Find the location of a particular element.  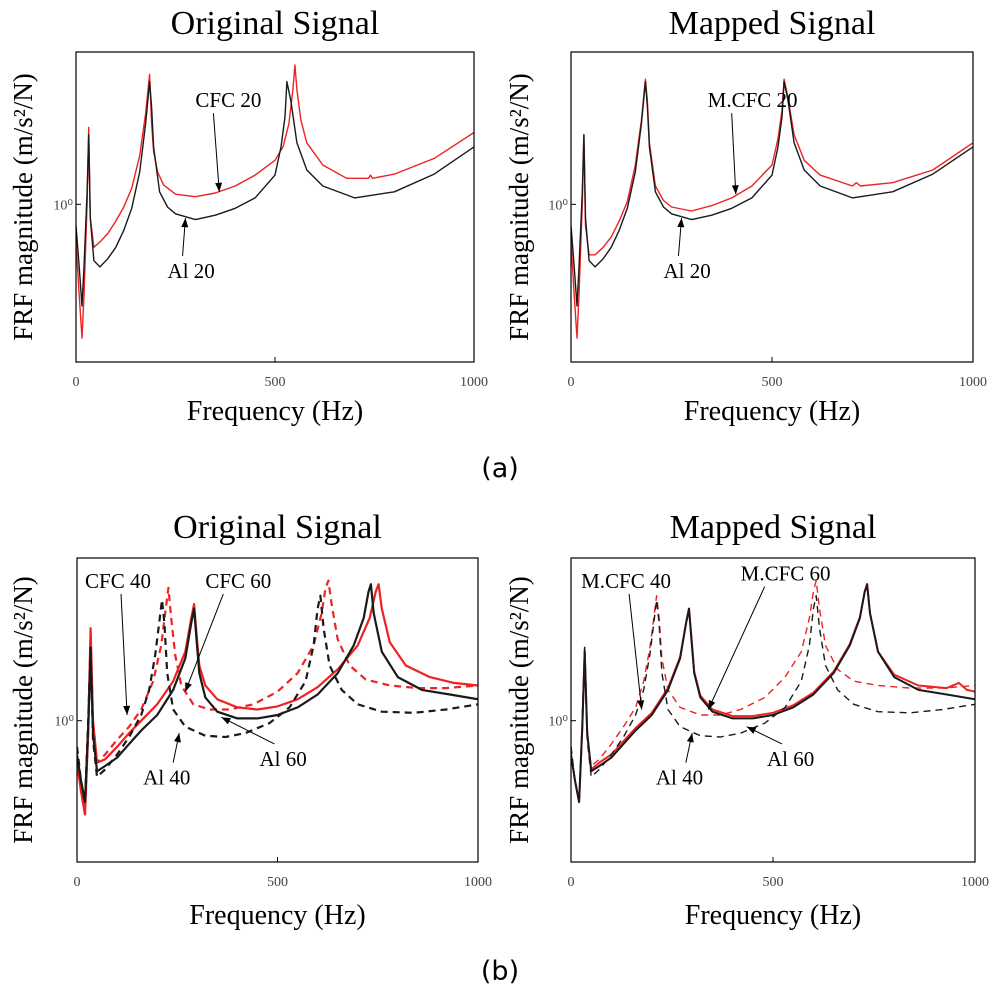

annotation-label: CFC 20 is located at coordinates (228, 100).